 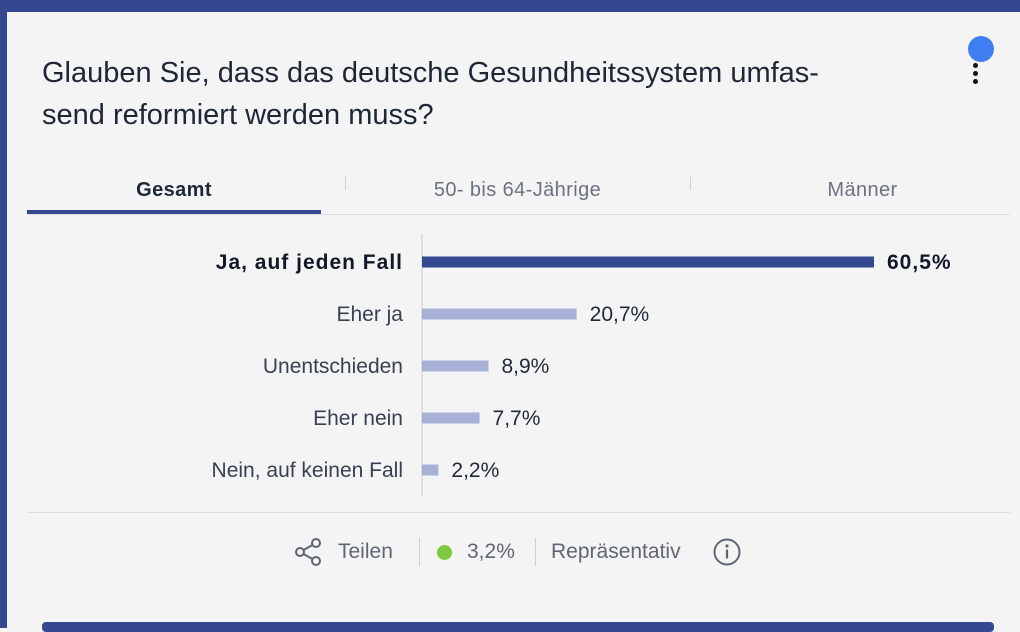 I want to click on value-label: 8,9%, so click(x=525, y=366).